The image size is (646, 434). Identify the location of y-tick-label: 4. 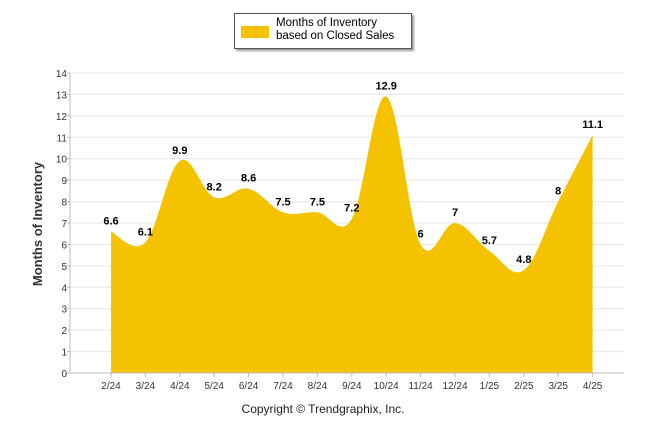
(64, 288).